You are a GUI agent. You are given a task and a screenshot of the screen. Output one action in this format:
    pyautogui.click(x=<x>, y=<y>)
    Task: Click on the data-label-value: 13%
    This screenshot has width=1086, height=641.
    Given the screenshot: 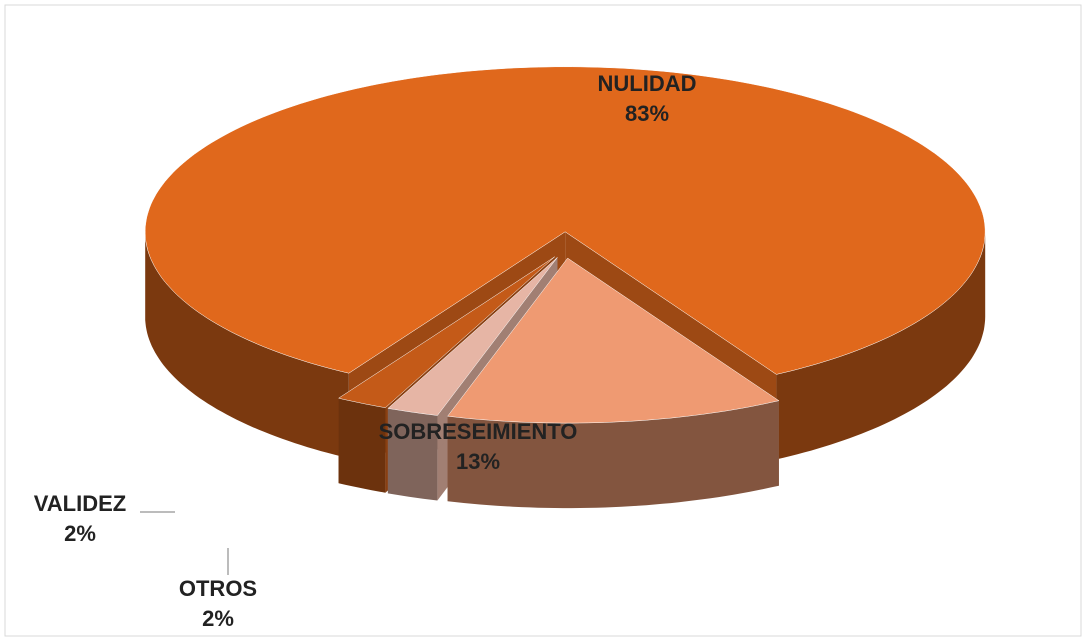 What is the action you would take?
    pyautogui.click(x=478, y=461)
    